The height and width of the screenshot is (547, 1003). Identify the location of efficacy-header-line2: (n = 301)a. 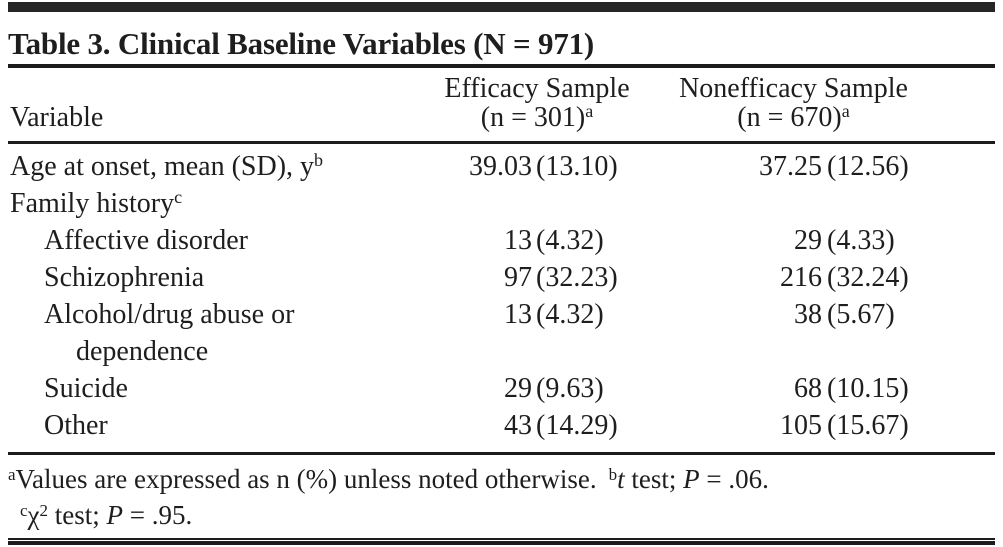
(537, 117).